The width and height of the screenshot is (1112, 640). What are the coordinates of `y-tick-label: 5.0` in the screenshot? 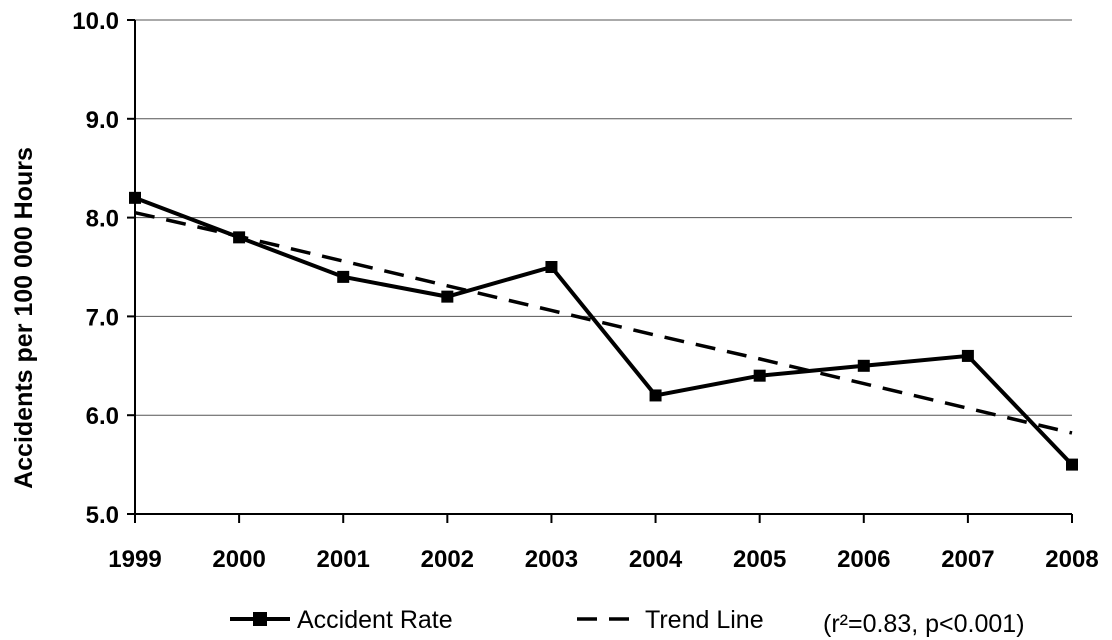 It's located at (102, 515).